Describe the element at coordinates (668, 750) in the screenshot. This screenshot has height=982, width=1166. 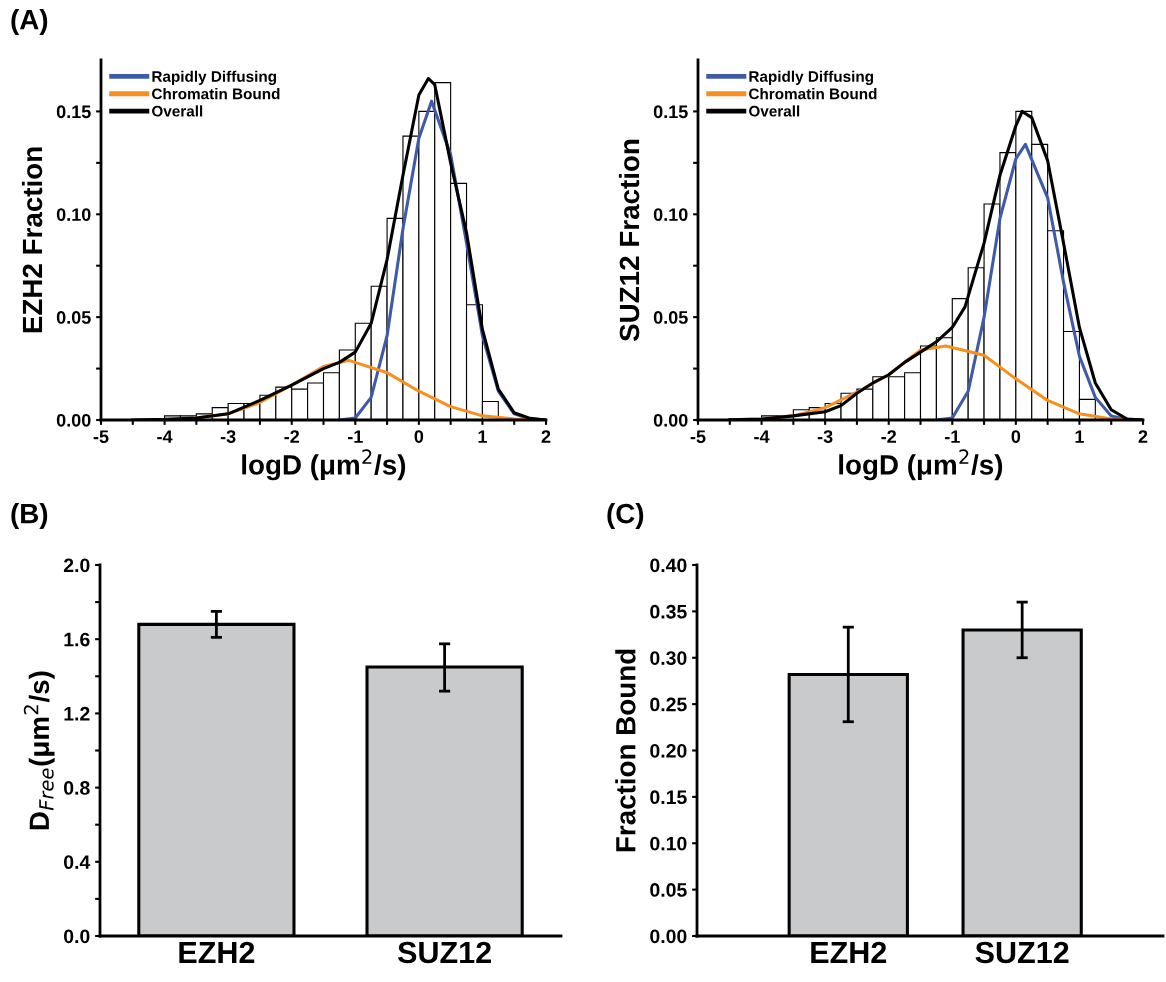
I see `y-tick-label: 0.20` at that location.